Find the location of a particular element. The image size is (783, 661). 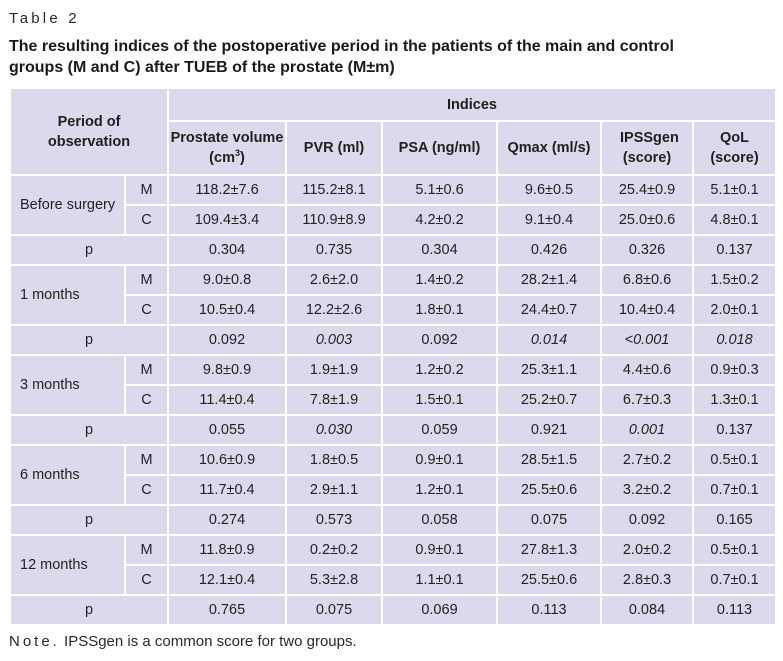

value-cell: 1.3±0.1 is located at coordinates (734, 400).